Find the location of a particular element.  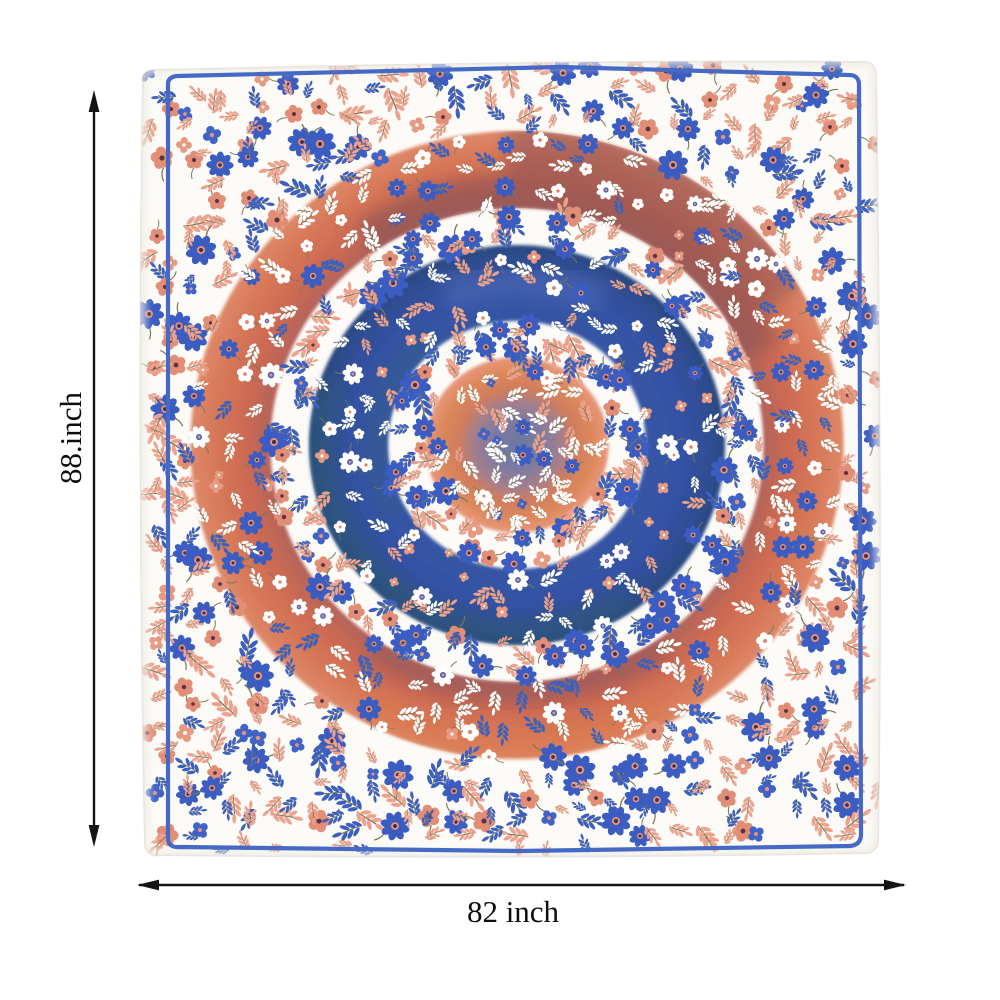

svg-text: 82 inch is located at coordinates (513, 911).